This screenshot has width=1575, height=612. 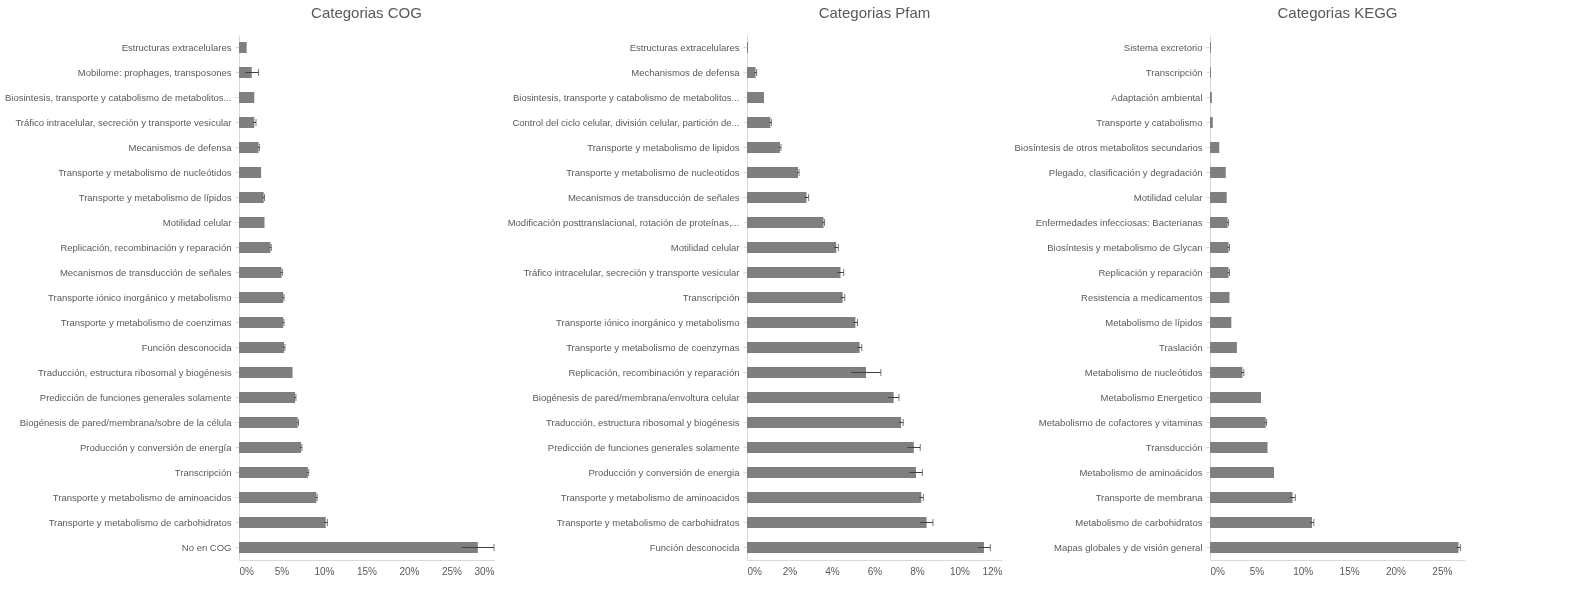 What do you see at coordinates (1149, 122) in the screenshot?
I see `y-tick-label: Transporte y catabolismo` at bounding box center [1149, 122].